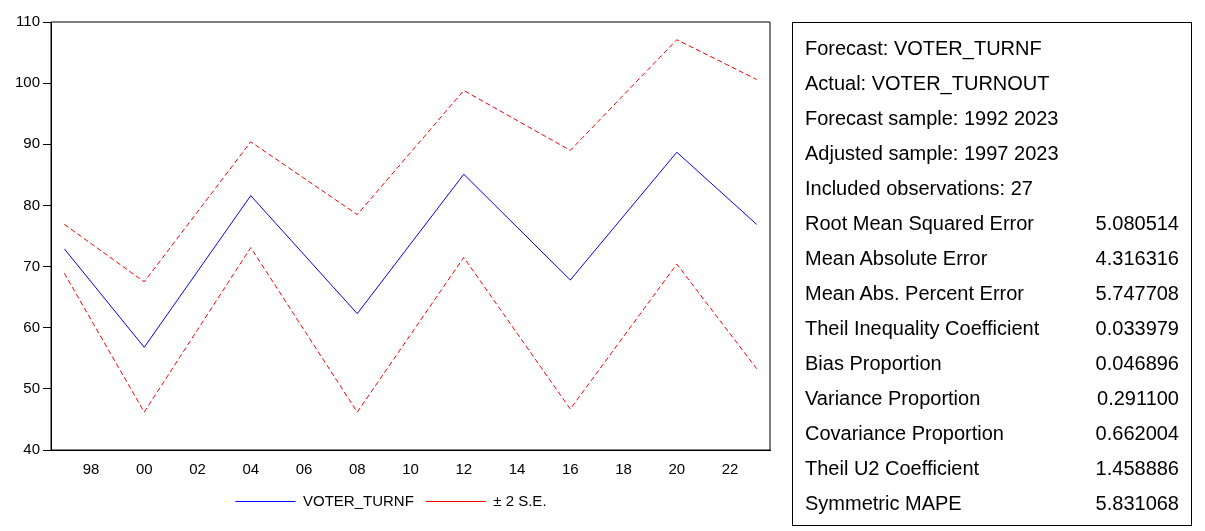  What do you see at coordinates (896, 258) in the screenshot?
I see `category-label: Mean Absolute Error` at bounding box center [896, 258].